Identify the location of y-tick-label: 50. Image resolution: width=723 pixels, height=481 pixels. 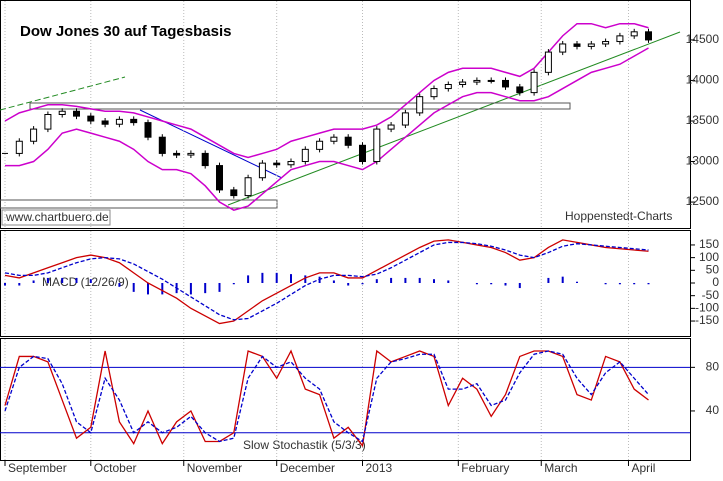
(713, 269).